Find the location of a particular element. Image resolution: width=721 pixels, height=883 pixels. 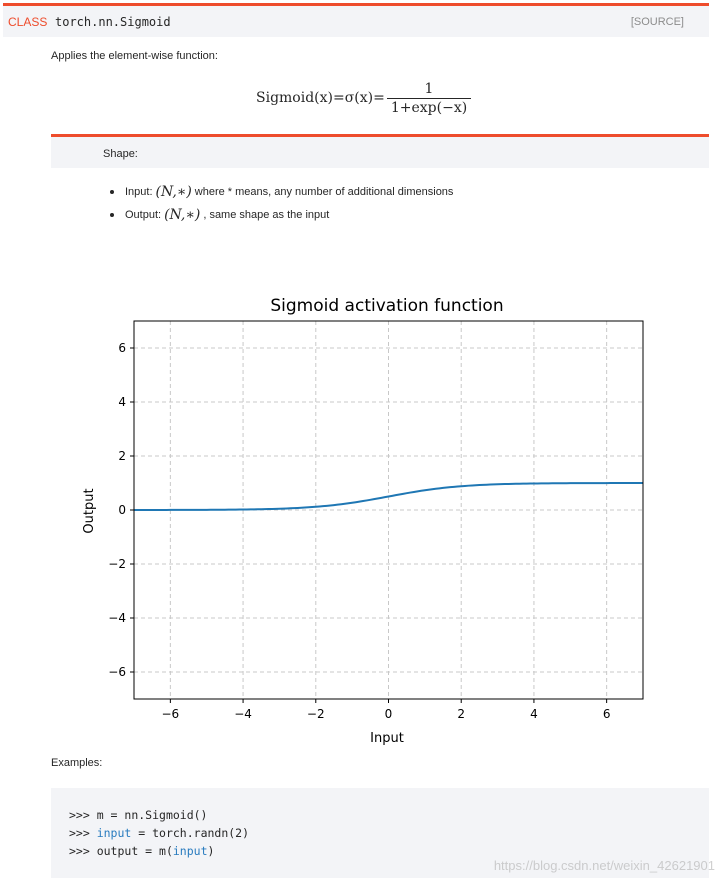

code-text: output = m( is located at coordinates (134, 851).